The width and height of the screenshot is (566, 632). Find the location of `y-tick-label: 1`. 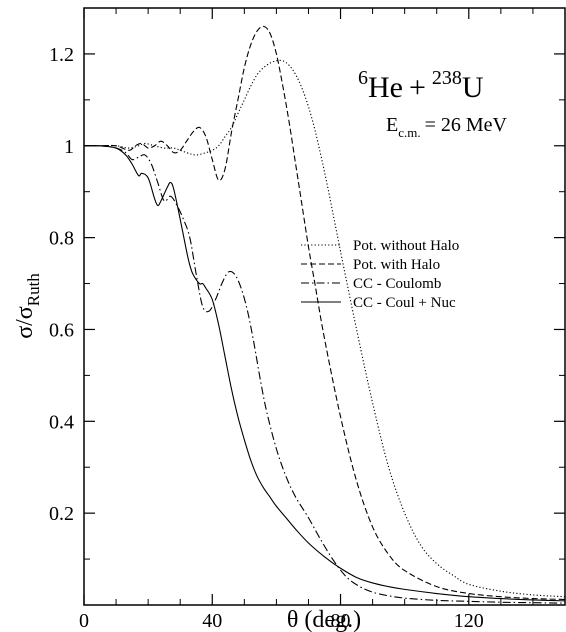

y-tick-label: 1 is located at coordinates (69, 147).